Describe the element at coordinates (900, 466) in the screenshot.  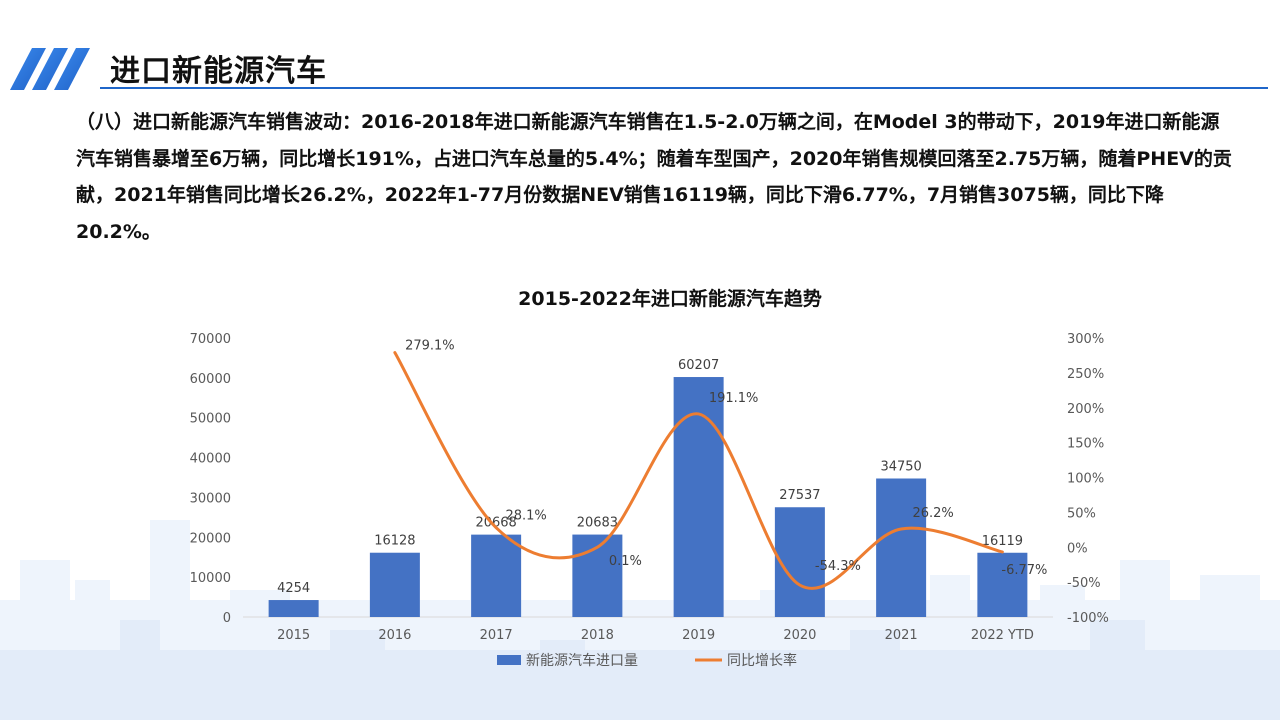
I see `bar-value-label: 34750` at that location.